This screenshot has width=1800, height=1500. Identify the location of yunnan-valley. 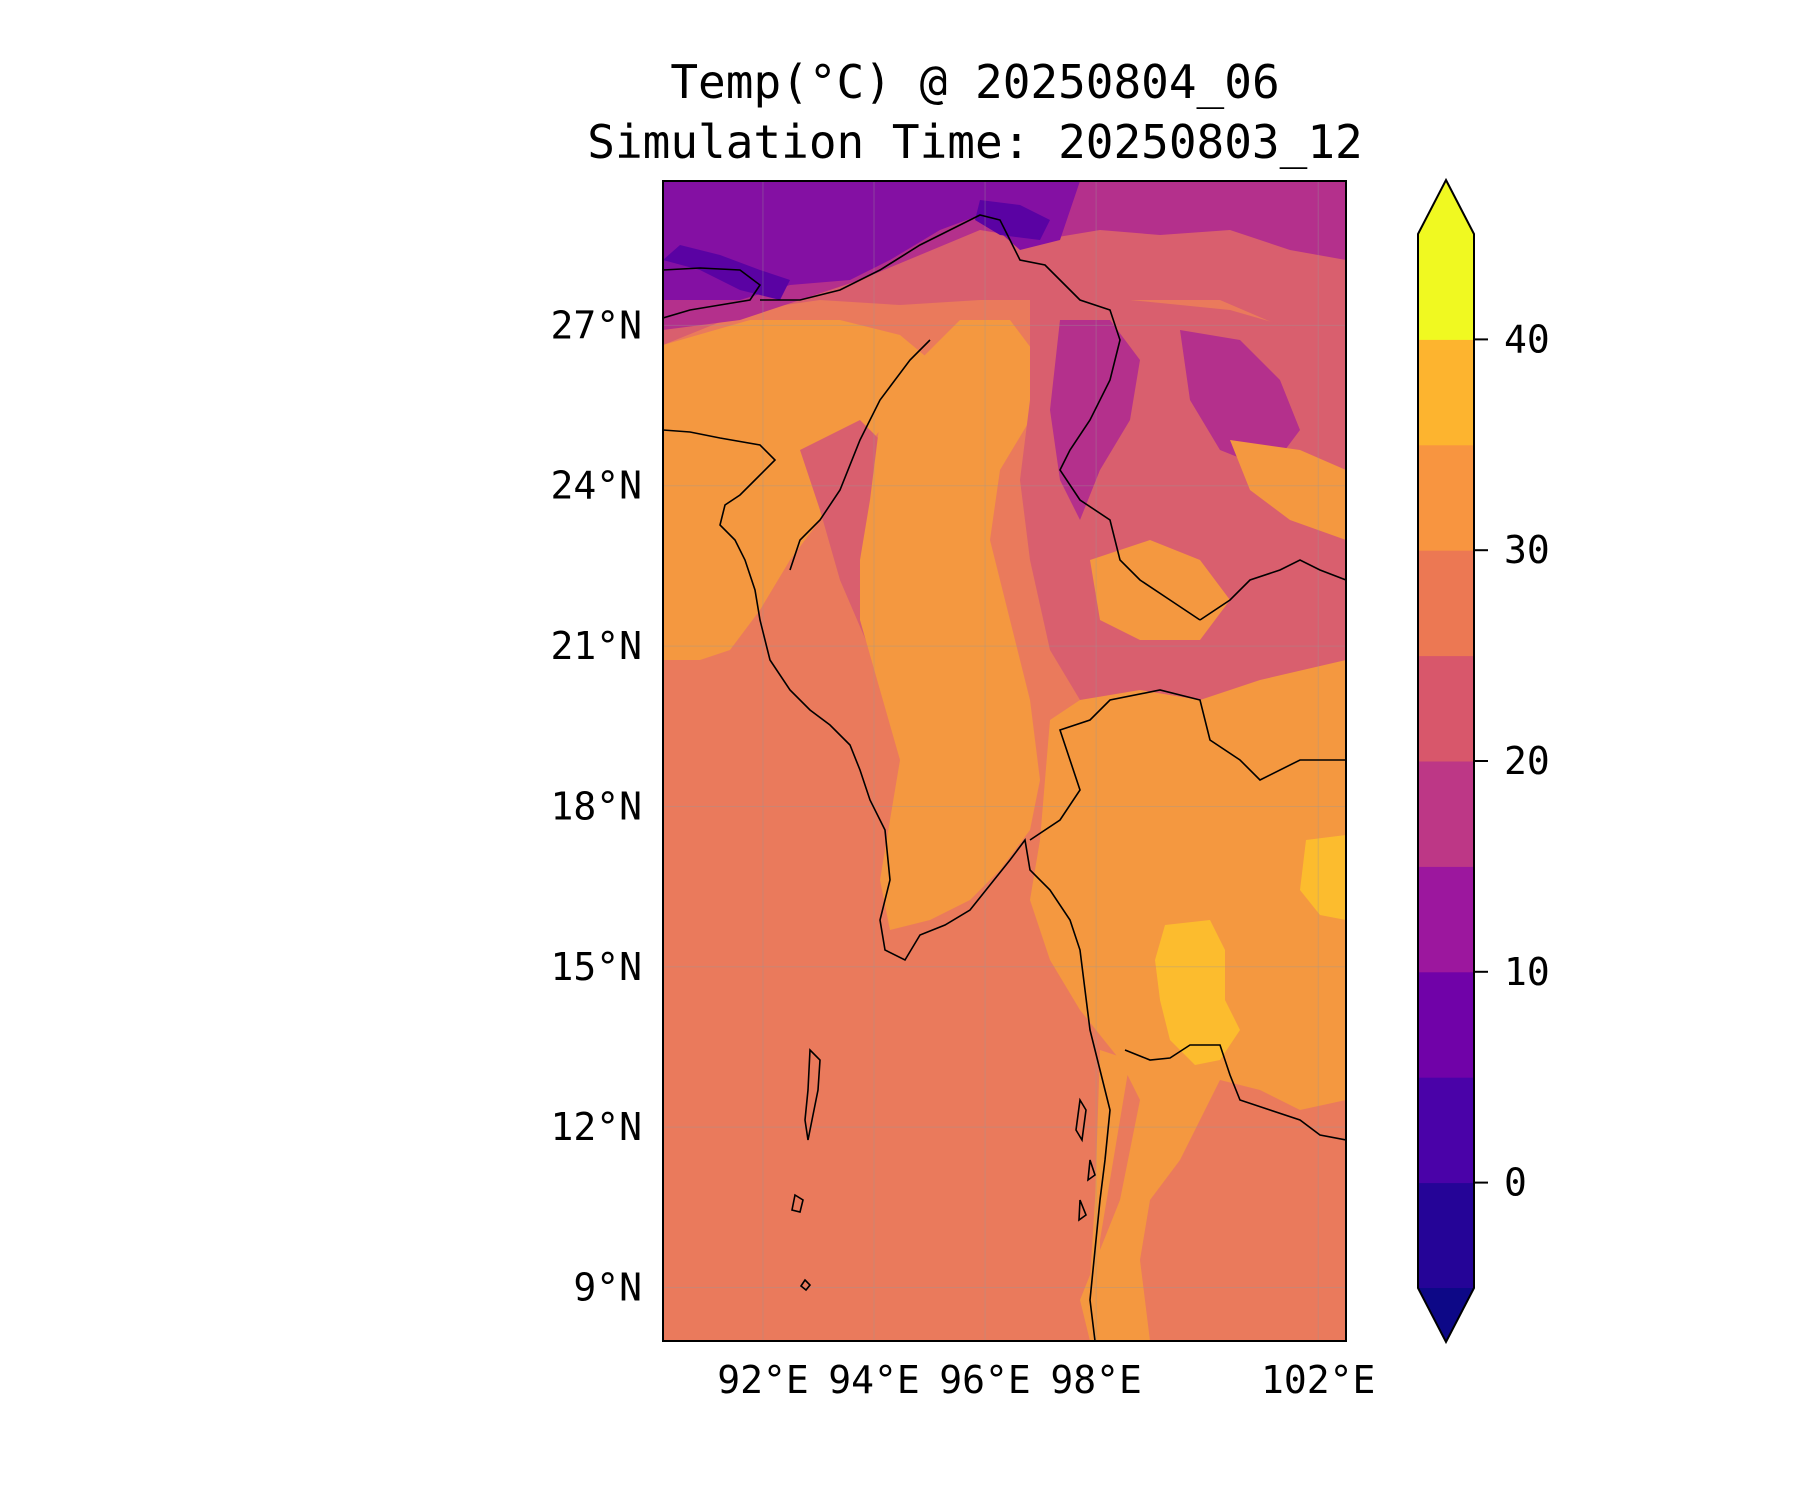
(1288, 490).